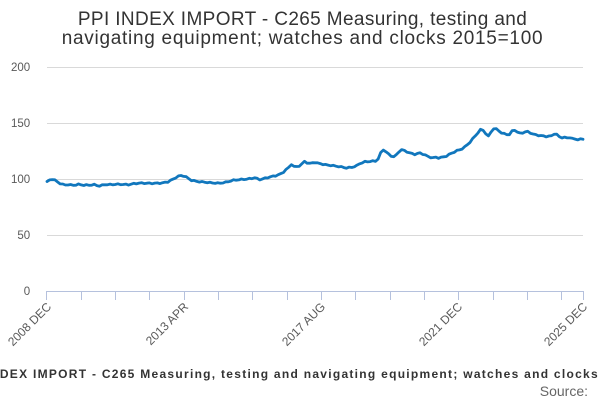 The width and height of the screenshot is (600, 400). What do you see at coordinates (20, 68) in the screenshot?
I see `svg-text: 200` at bounding box center [20, 68].